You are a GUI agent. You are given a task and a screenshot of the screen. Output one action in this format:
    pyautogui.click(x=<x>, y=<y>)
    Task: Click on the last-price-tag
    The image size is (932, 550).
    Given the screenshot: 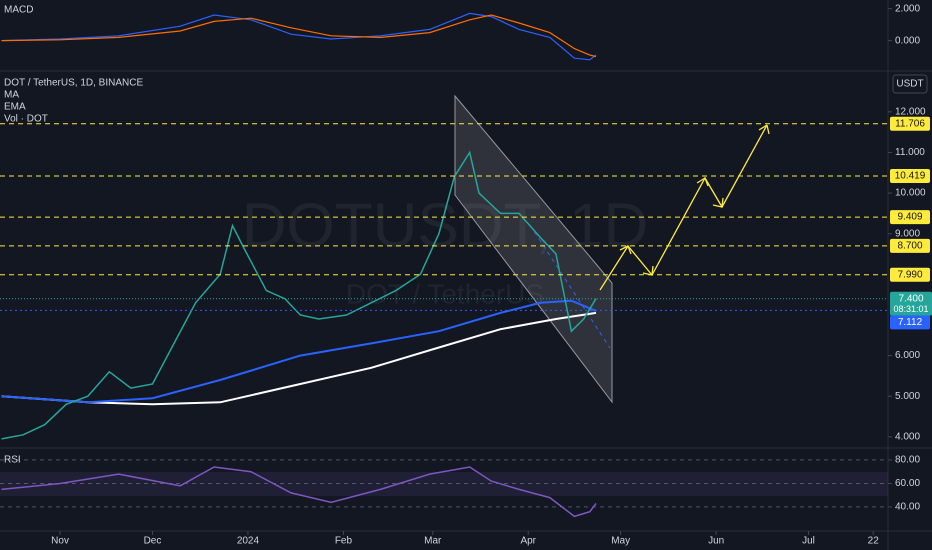 What is the action you would take?
    pyautogui.click(x=911, y=303)
    